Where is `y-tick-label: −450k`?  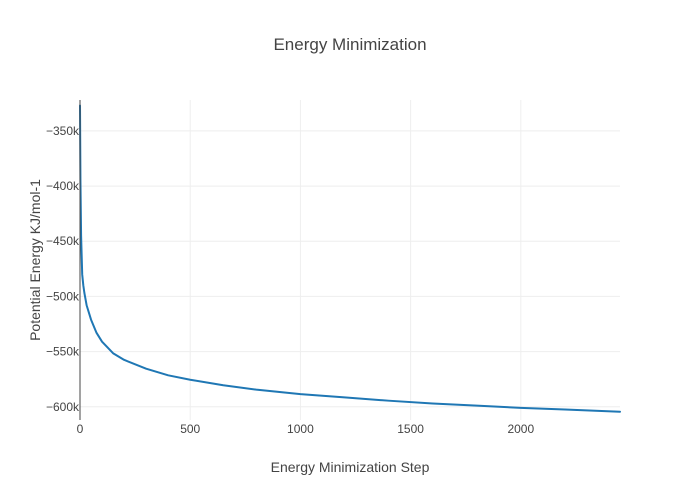
y-tick-label: −450k is located at coordinates (63, 241).